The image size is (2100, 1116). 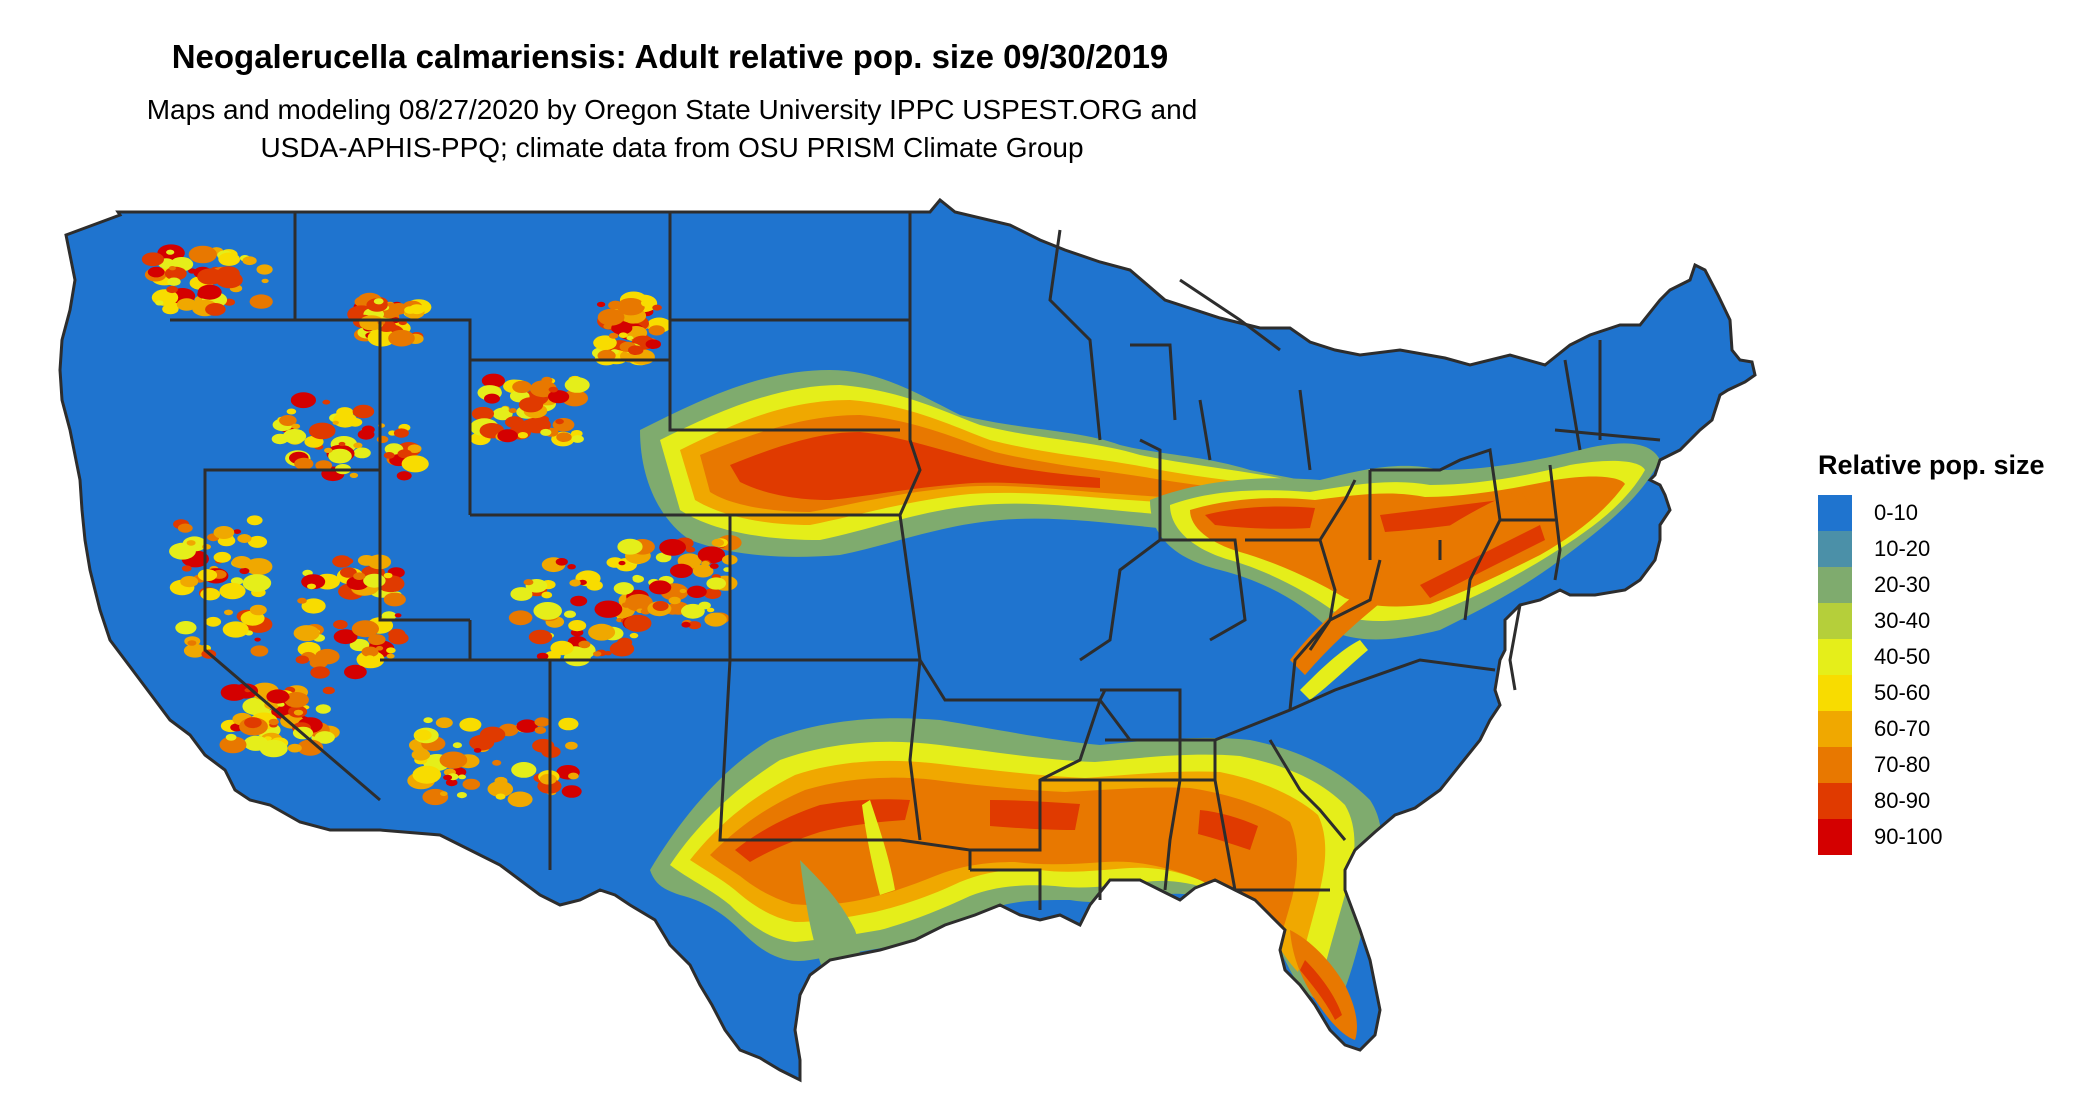 What do you see at coordinates (1931, 621) in the screenshot?
I see `legend-item: 30-40` at bounding box center [1931, 621].